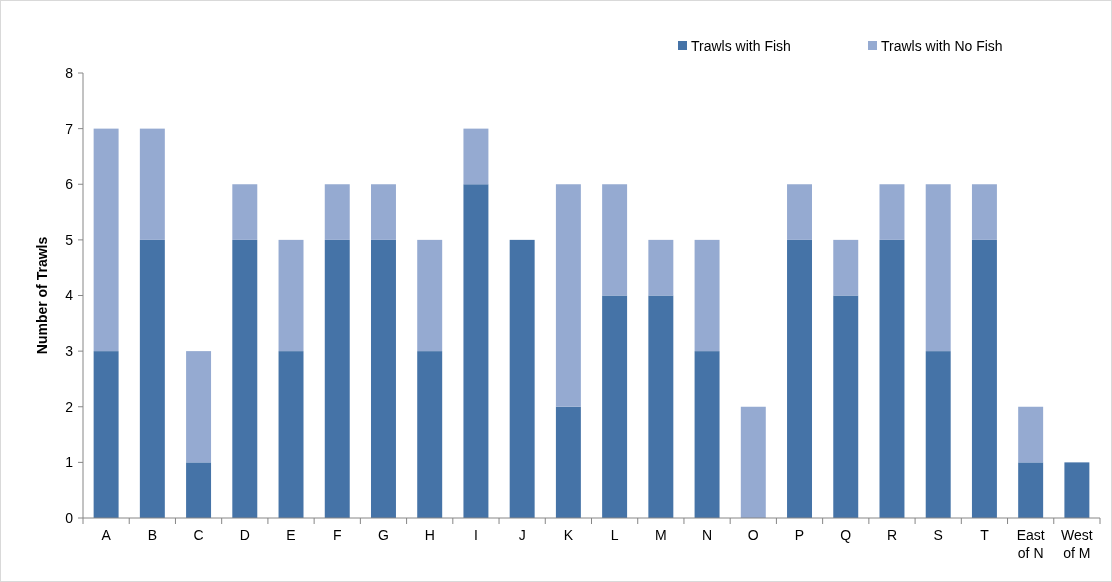  I want to click on y-tick-label: 8, so click(69, 72).